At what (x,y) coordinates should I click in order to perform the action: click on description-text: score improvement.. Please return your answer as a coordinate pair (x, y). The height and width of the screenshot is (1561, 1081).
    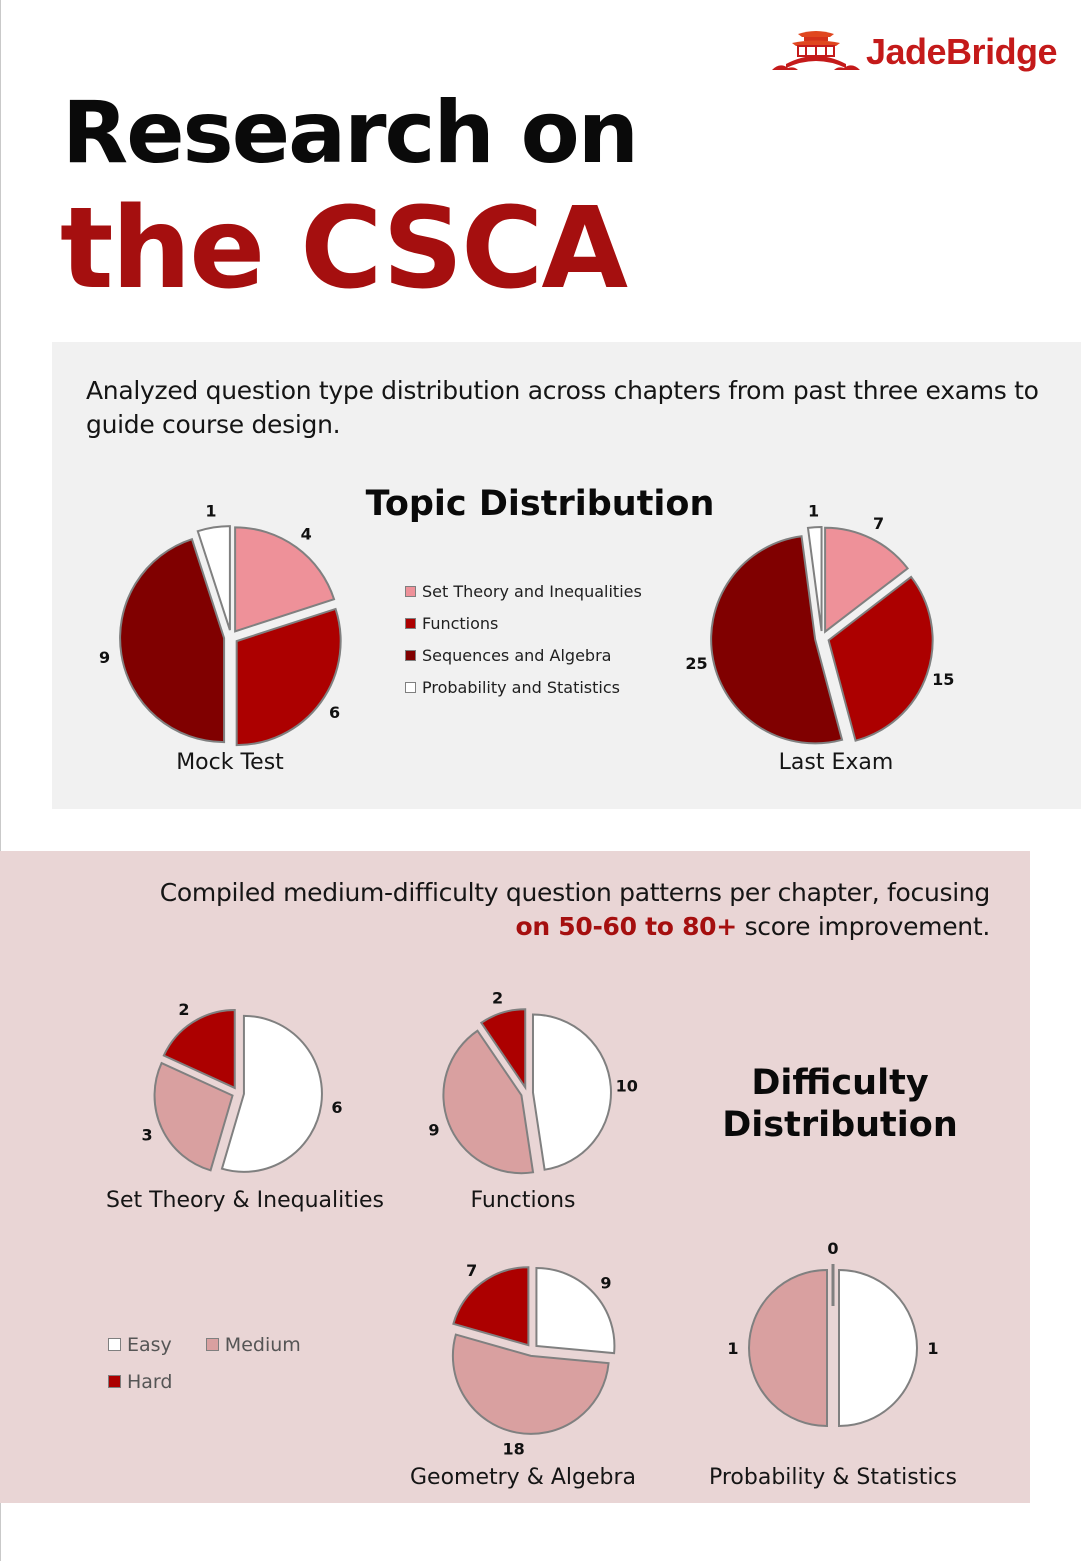
    Looking at the image, I should click on (863, 926).